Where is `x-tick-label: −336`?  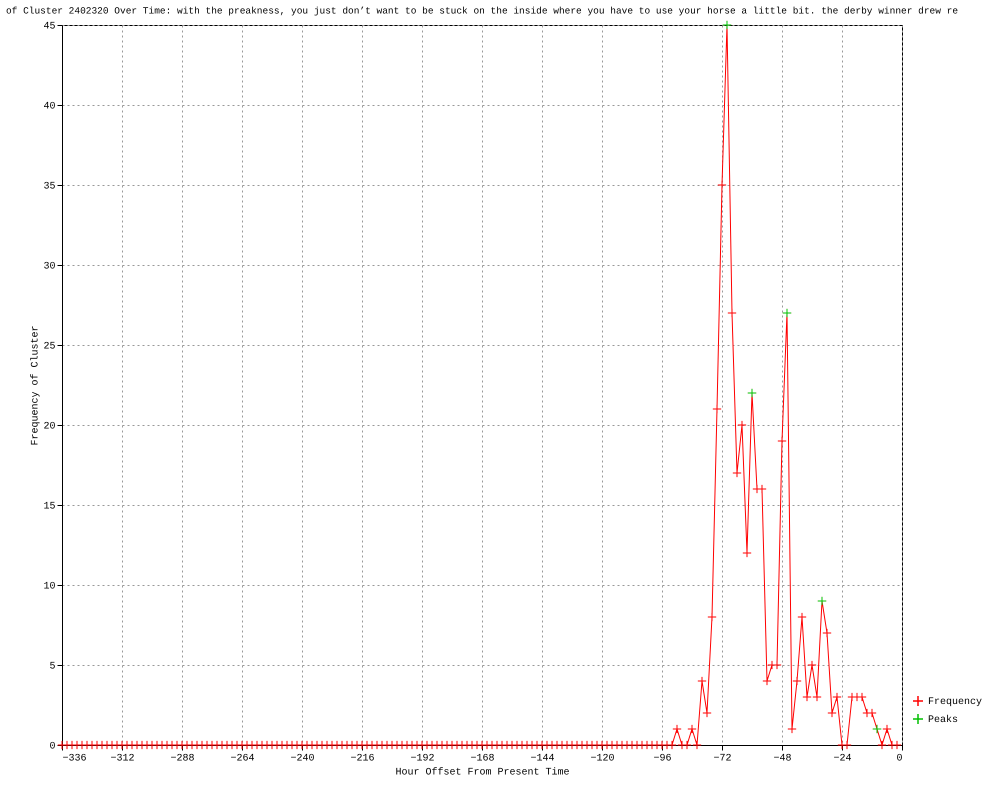 x-tick-label: −336 is located at coordinates (74, 759).